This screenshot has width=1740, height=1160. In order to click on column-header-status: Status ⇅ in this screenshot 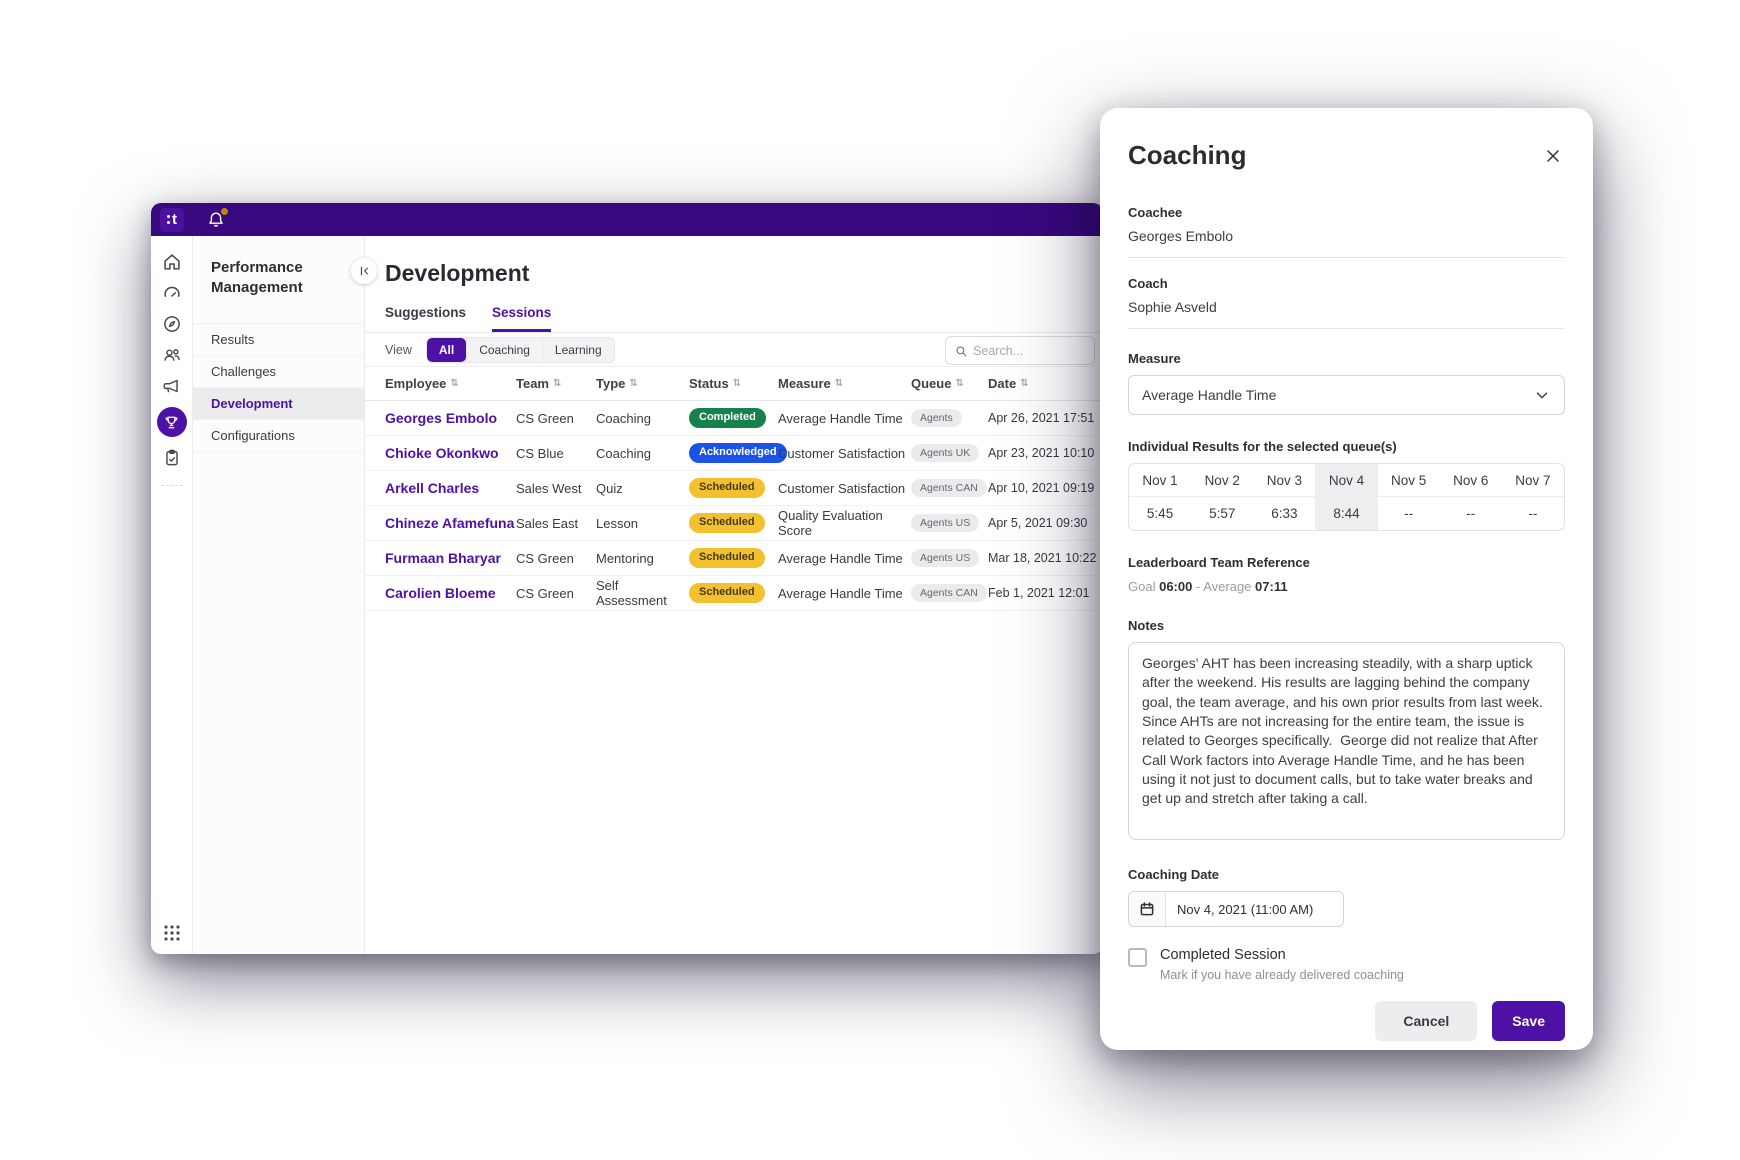, I will do `click(715, 383)`.